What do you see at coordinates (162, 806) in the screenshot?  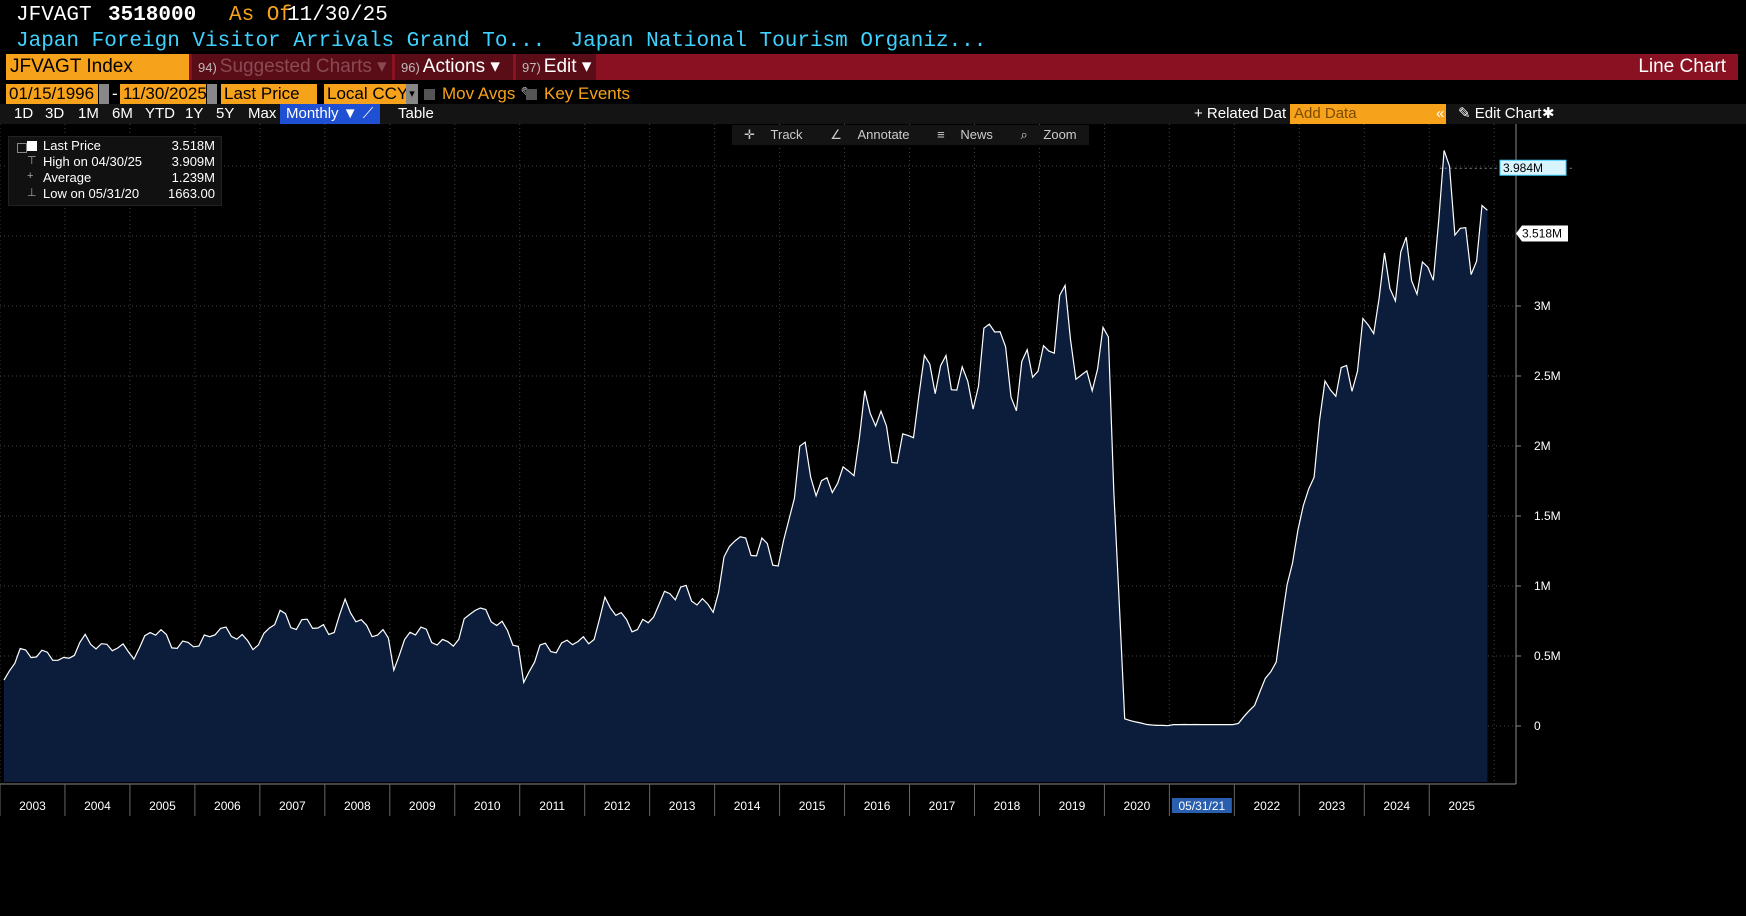 I see `x-tick-label: 2005` at bounding box center [162, 806].